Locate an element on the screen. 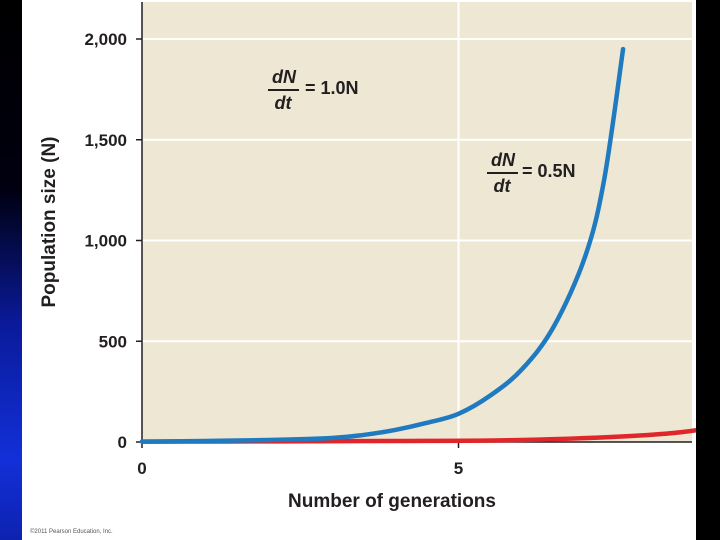 Image resolution: width=720 pixels, height=540 pixels. equation-2-numerator: dN is located at coordinates (503, 160).